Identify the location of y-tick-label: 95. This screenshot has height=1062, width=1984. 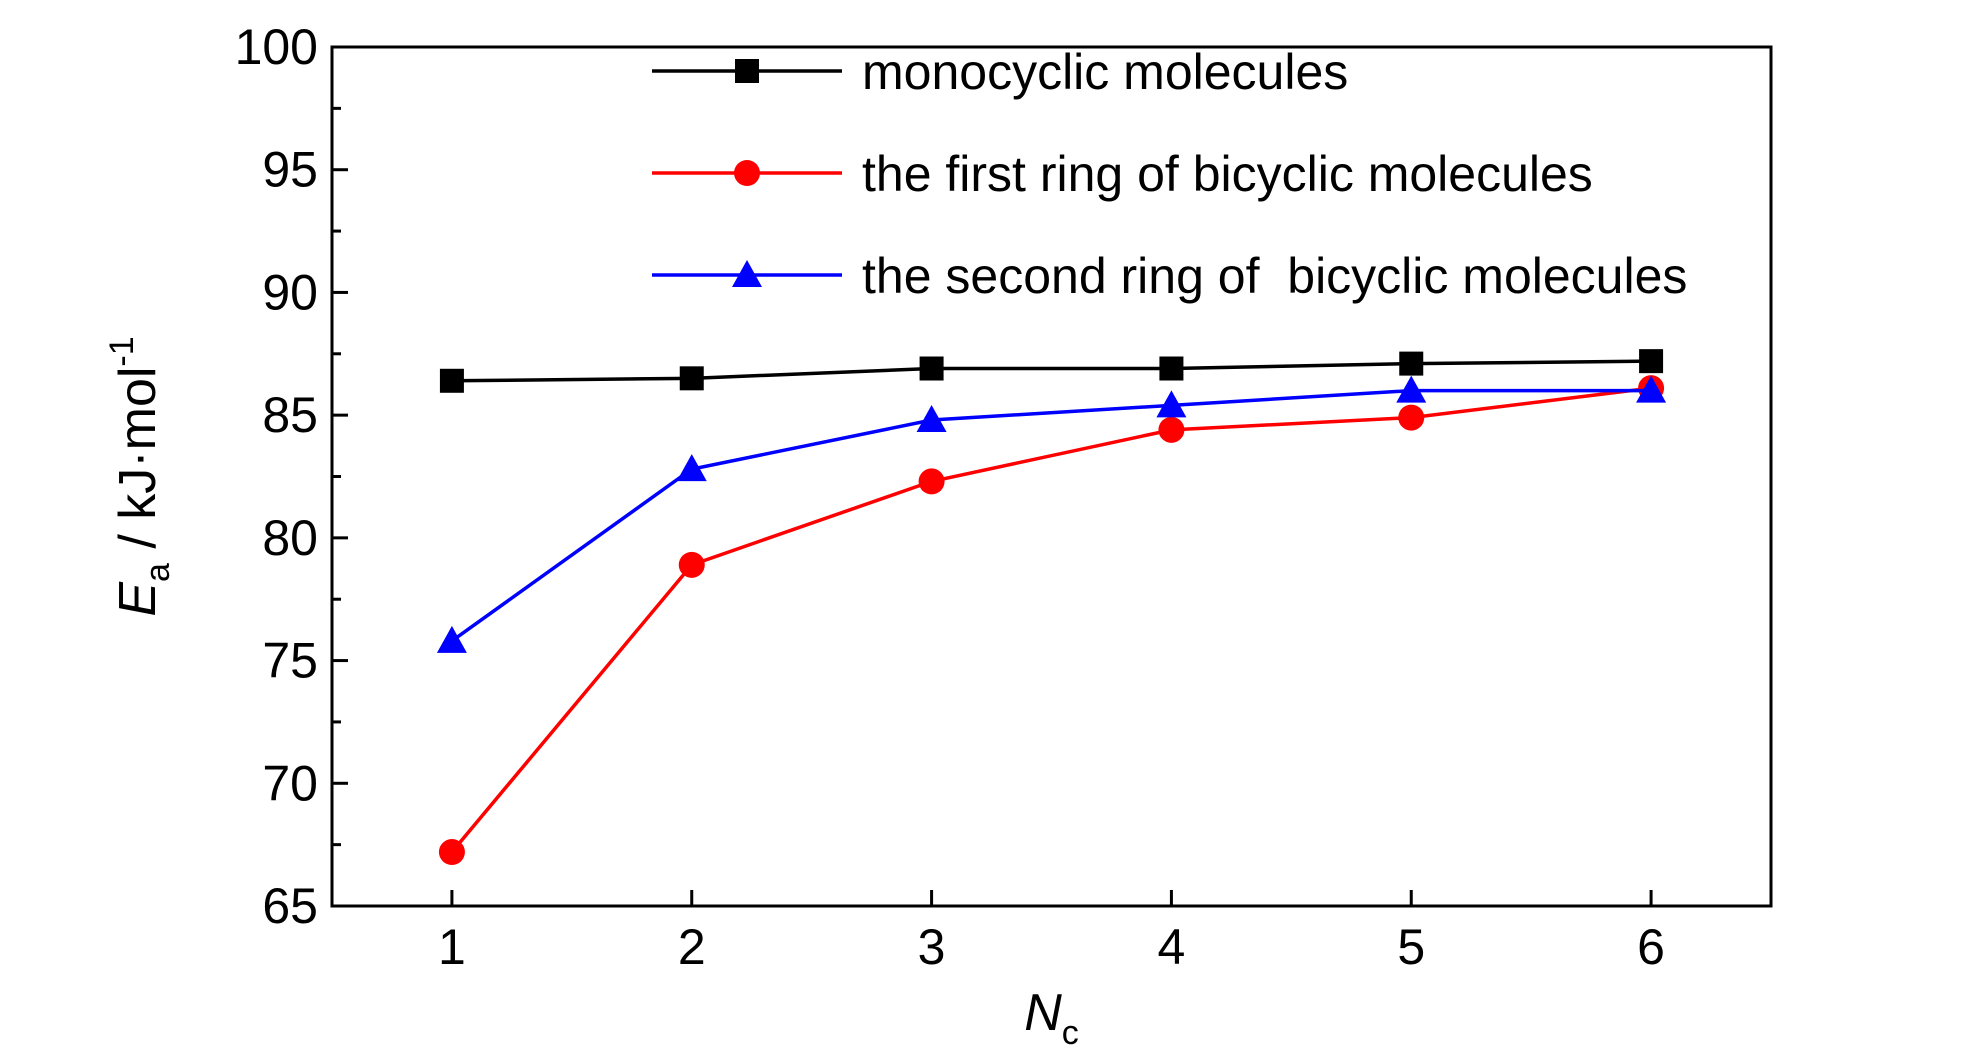
(290, 170).